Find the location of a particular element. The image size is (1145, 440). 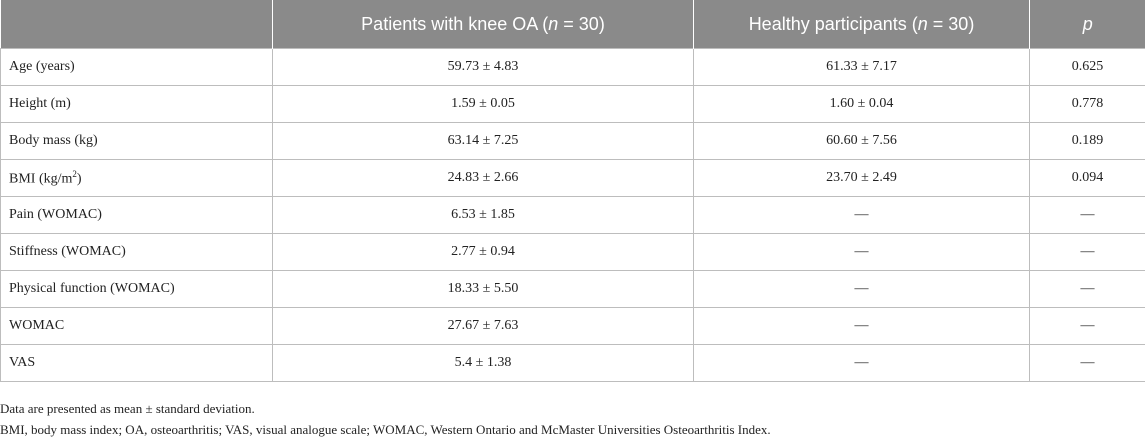

header-healthy: Healthy participants (n = 30) is located at coordinates (861, 24).